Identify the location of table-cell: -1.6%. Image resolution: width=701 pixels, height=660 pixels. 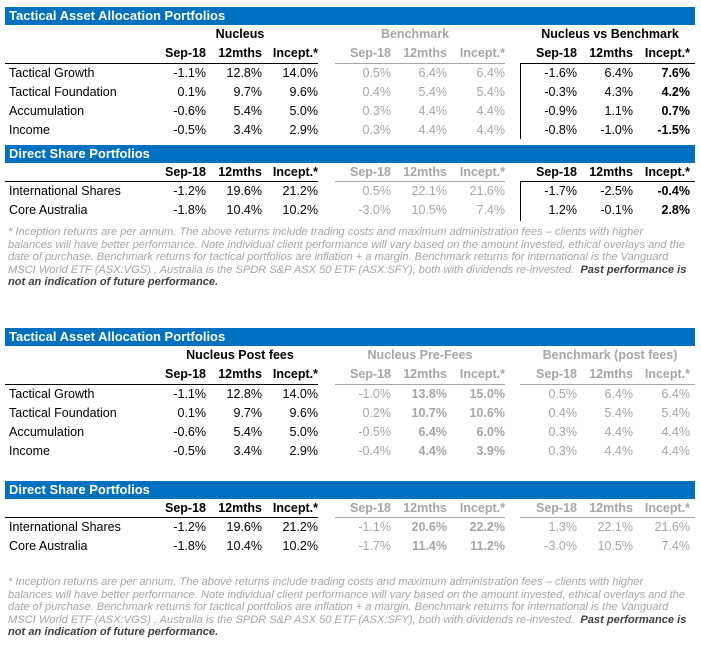
(560, 73).